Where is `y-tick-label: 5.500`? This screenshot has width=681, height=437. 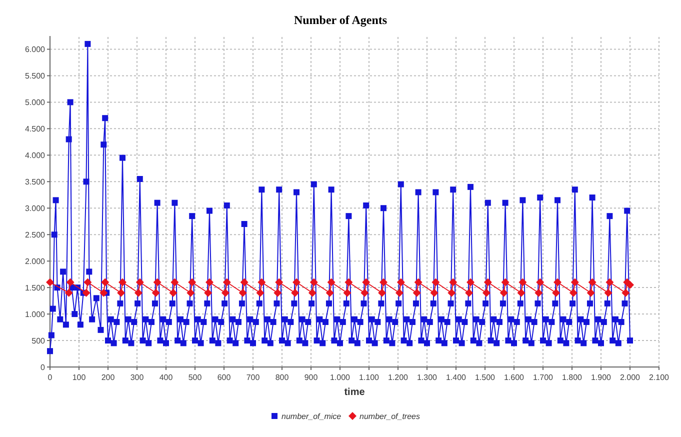 y-tick-label: 5.500 is located at coordinates (35, 76).